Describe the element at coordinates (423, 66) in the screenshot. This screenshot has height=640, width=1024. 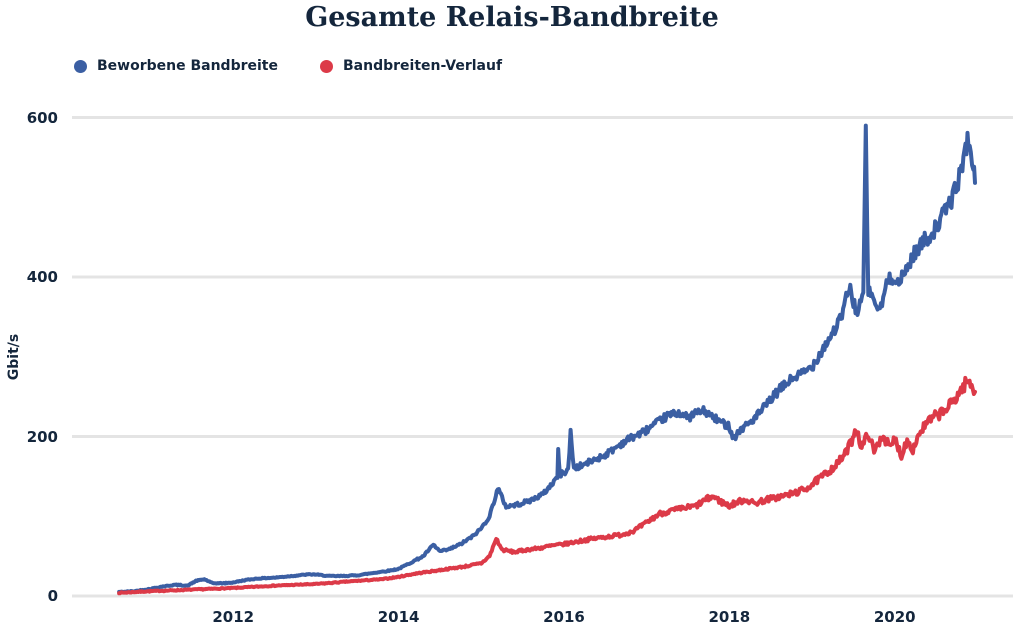
I see `legend-label-bandwidth-history: Bandbreiten-Verlauf` at that location.